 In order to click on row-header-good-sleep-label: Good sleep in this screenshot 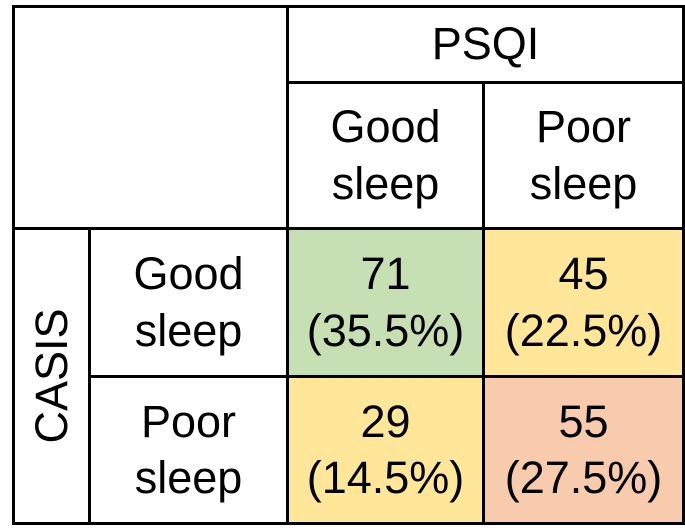, I will do `click(188, 302)`.